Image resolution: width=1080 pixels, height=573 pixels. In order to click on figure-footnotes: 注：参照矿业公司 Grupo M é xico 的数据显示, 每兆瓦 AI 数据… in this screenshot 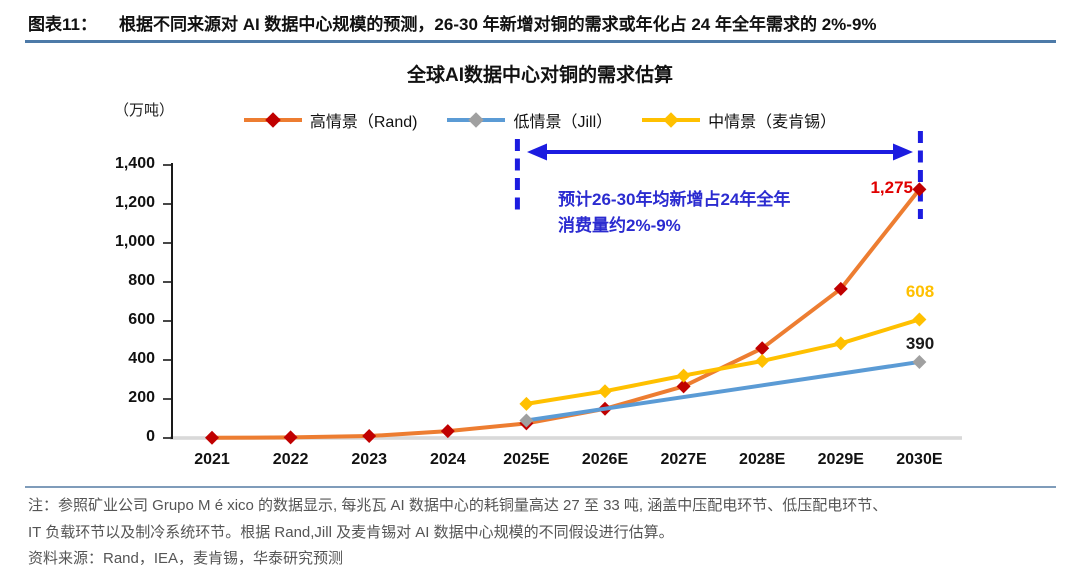, I will do `click(542, 533)`.